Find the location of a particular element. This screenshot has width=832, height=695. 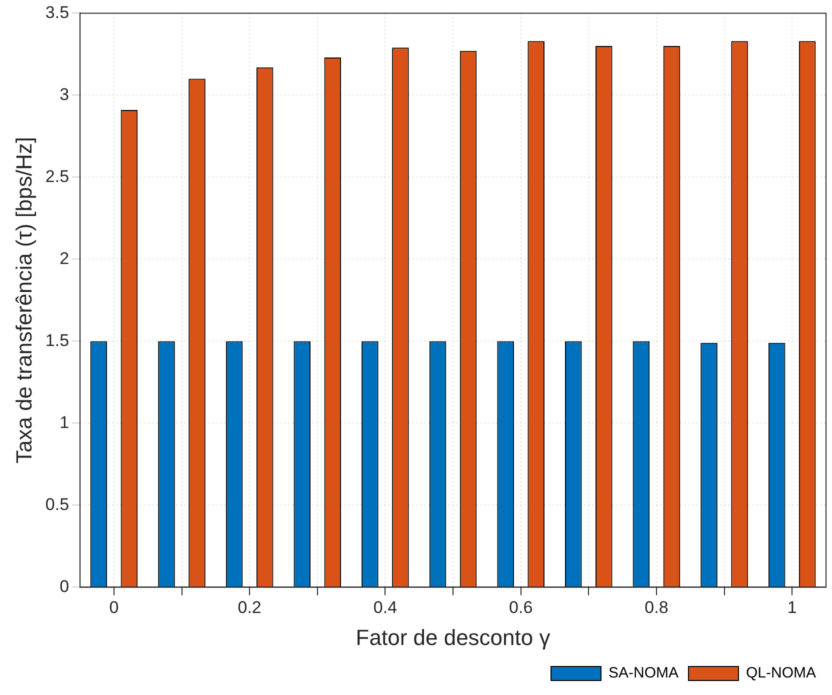

x-tick-label: 0 is located at coordinates (114, 608).